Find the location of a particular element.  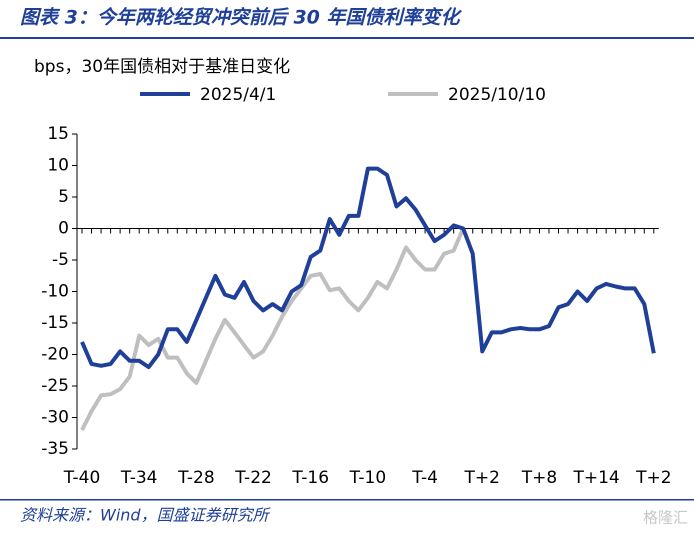

x-tick-label: T-34 is located at coordinates (139, 478).